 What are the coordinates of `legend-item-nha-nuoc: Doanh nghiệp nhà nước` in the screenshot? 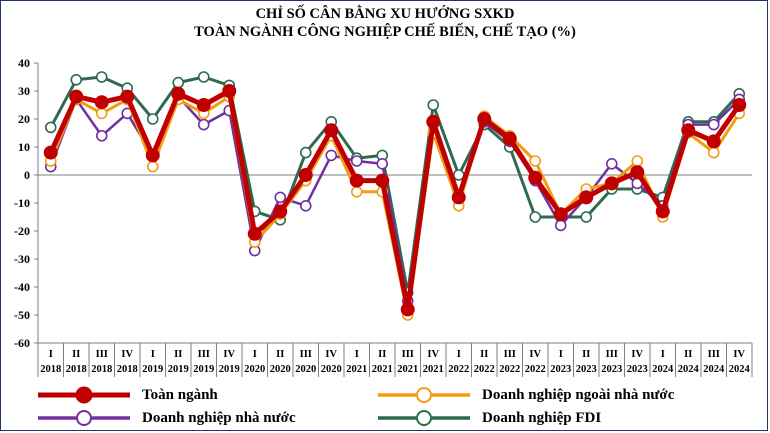 It's located at (166, 418).